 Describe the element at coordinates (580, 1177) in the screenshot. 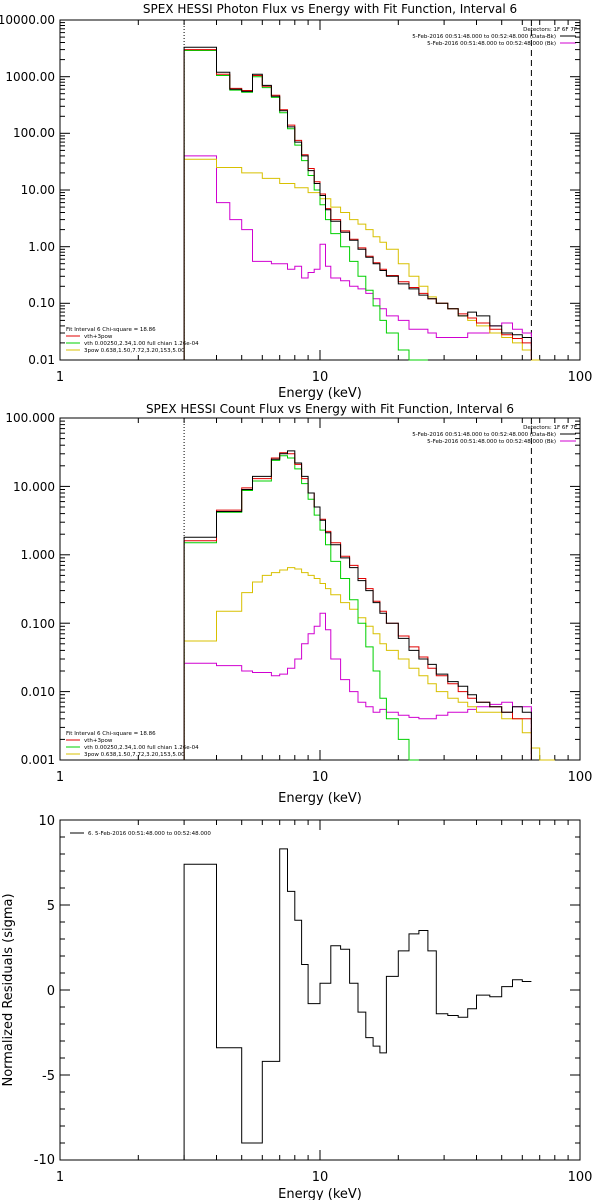

I see `residuals-x-tick-label-100: 100` at that location.